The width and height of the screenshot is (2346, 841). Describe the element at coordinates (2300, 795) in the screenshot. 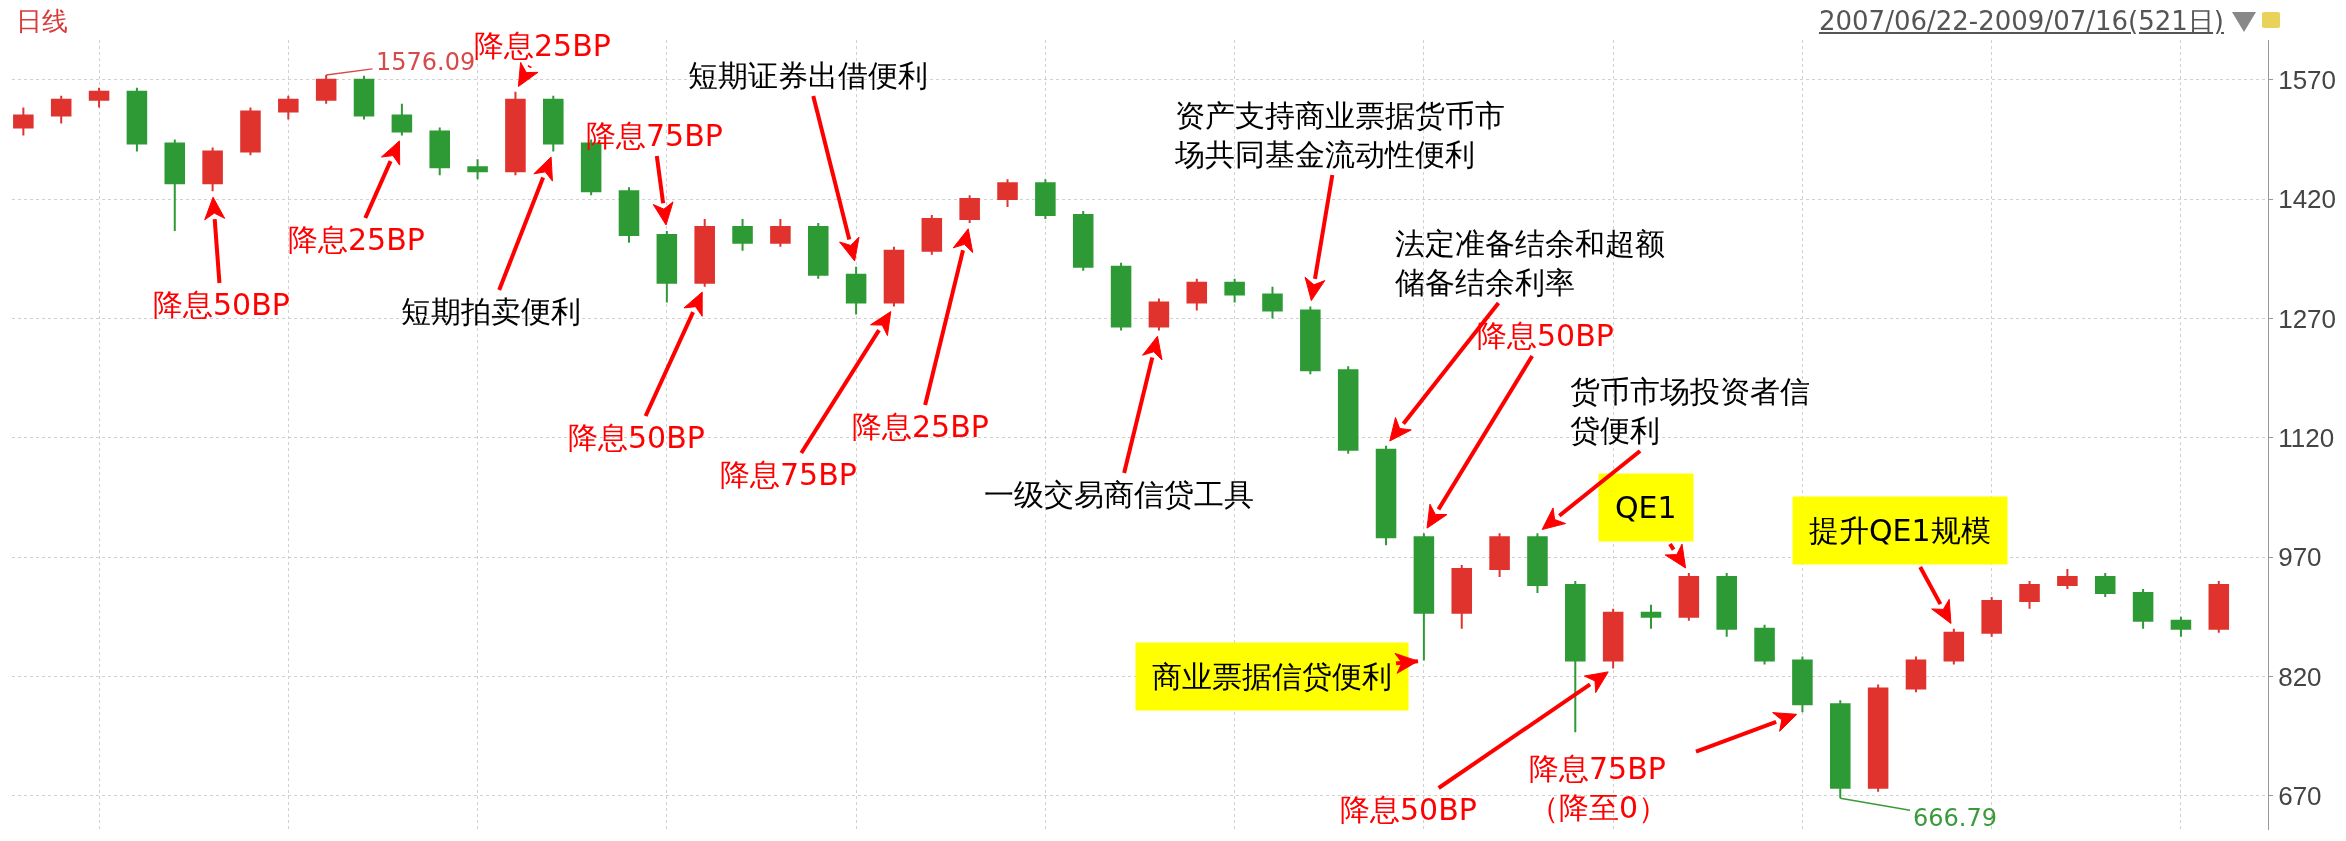

I see `y-tick-label: 670` at that location.